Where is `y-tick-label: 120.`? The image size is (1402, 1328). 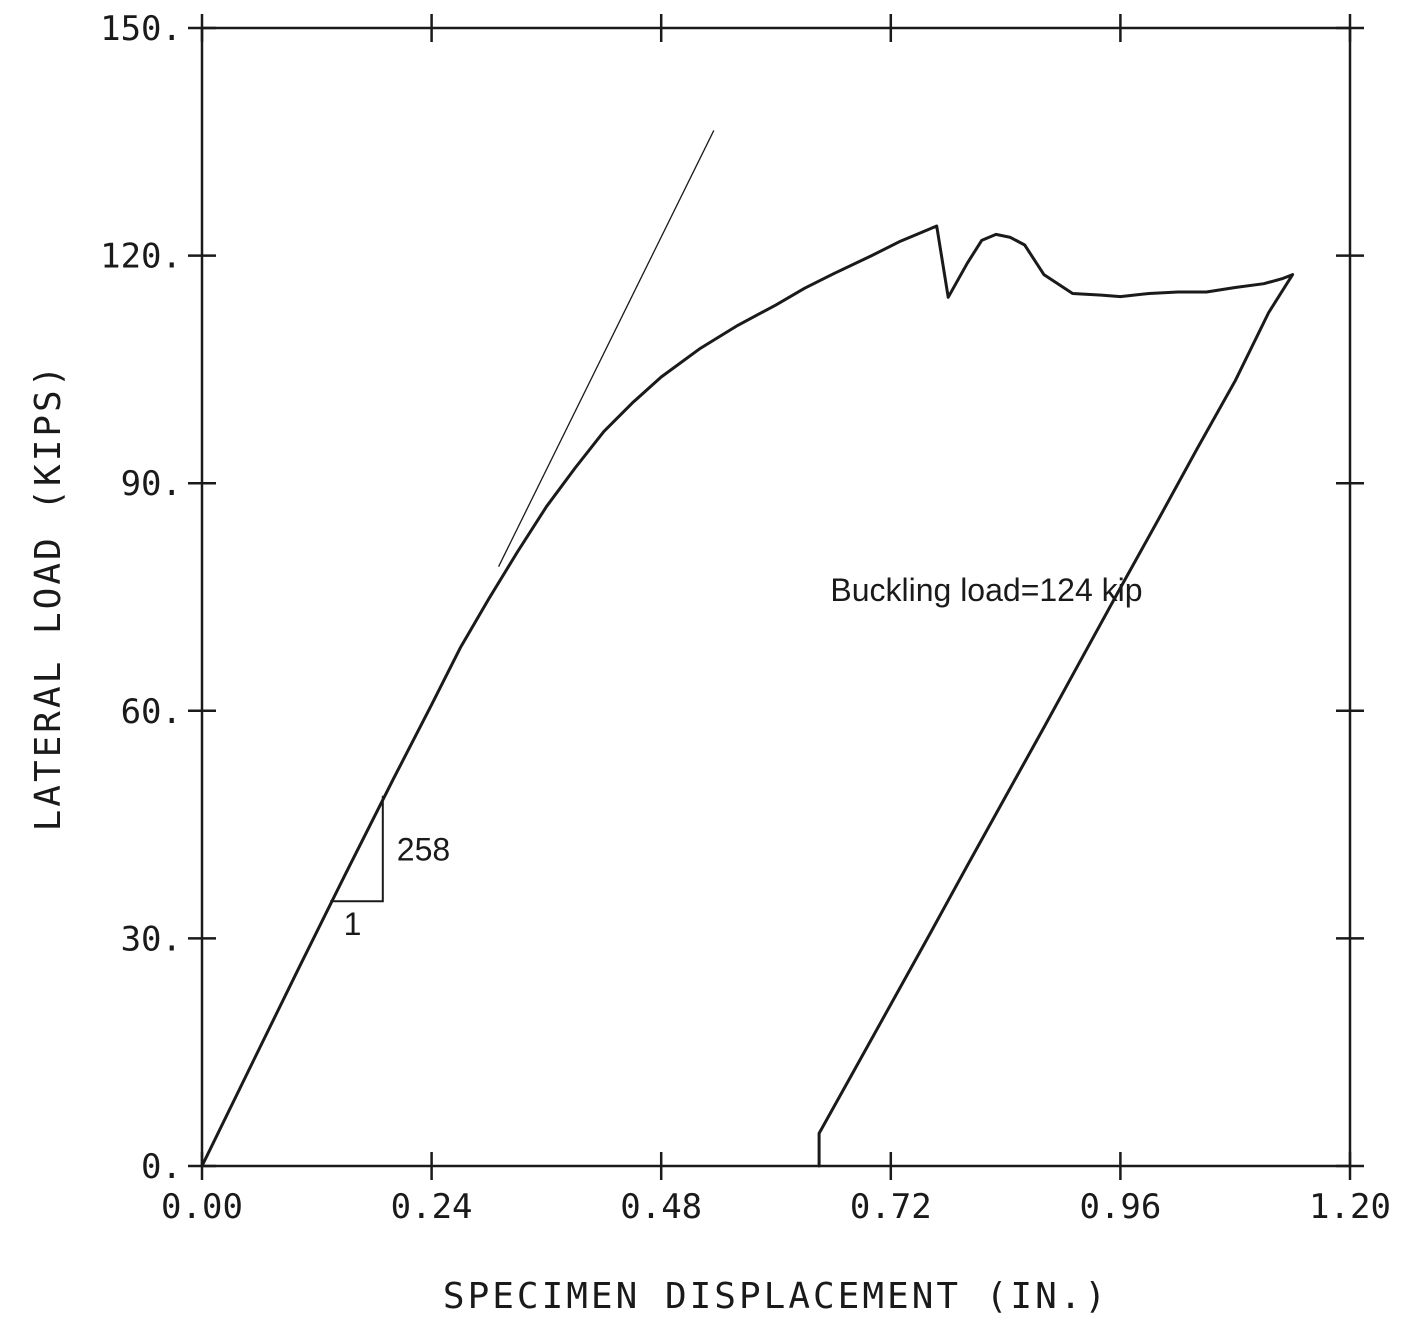 y-tick-label: 120. is located at coordinates (141, 257).